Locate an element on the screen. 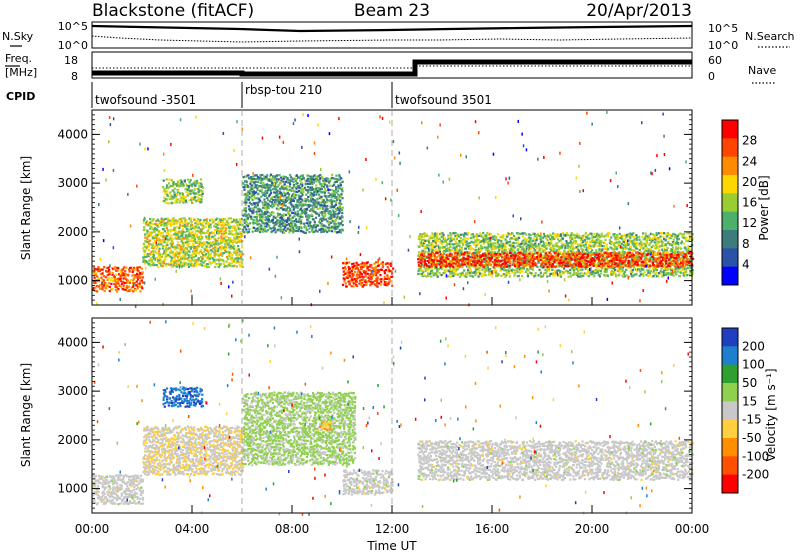 The width and height of the screenshot is (800, 554). cpid-label: CPID is located at coordinates (20, 96).